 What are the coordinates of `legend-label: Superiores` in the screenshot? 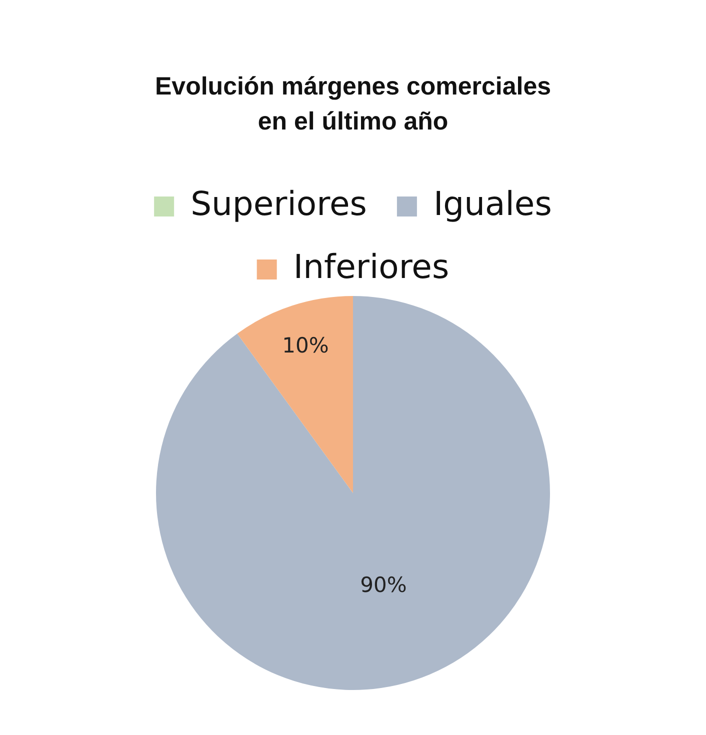 It's located at (278, 204).